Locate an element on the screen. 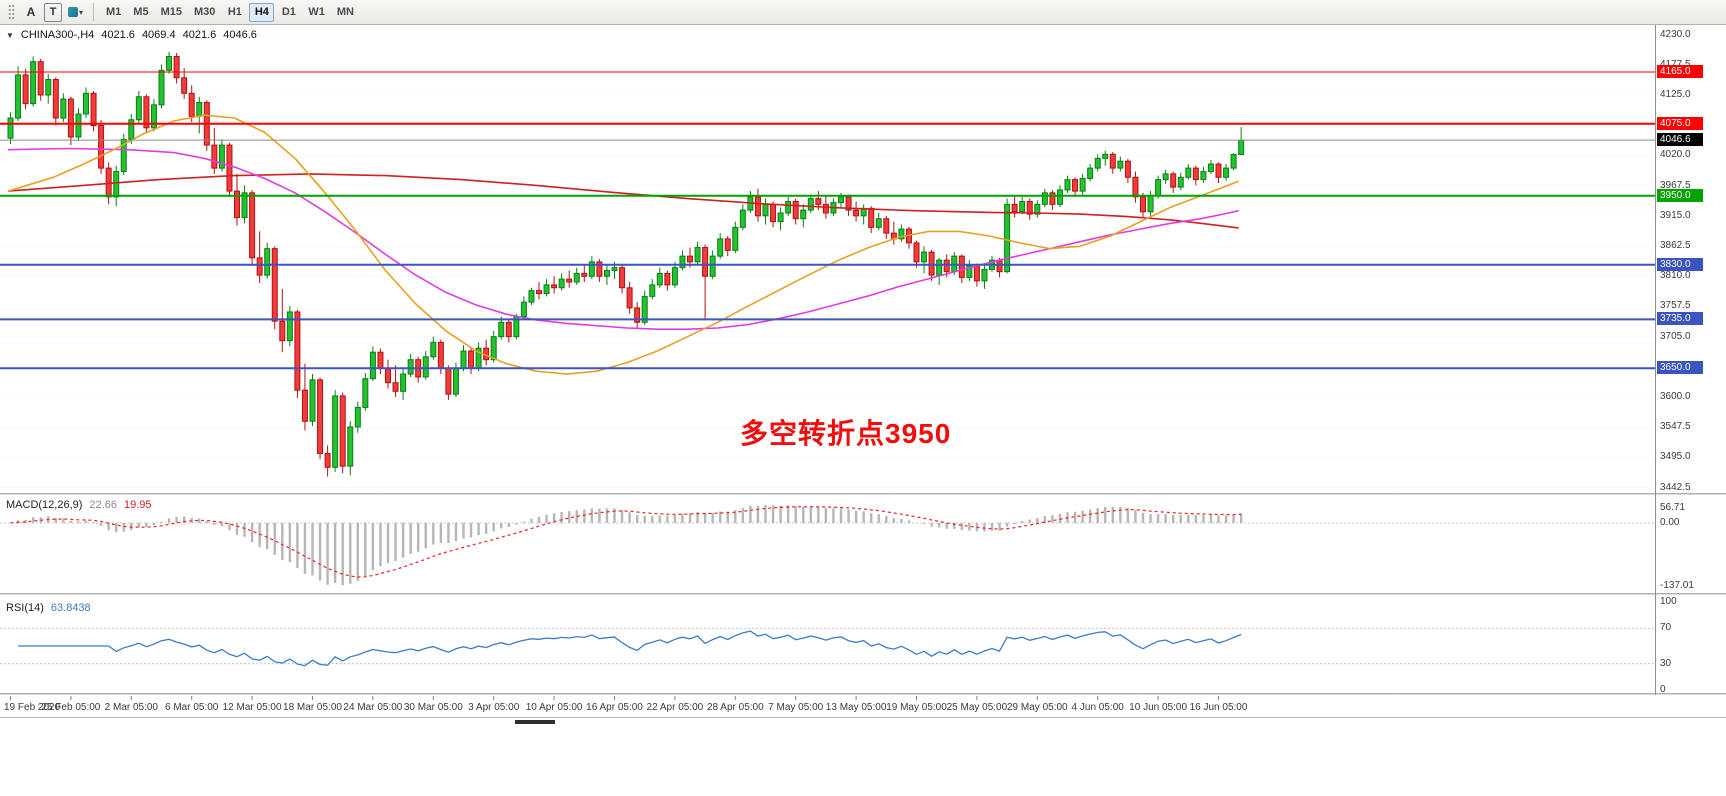  toolbar-separator is located at coordinates (94, 12).